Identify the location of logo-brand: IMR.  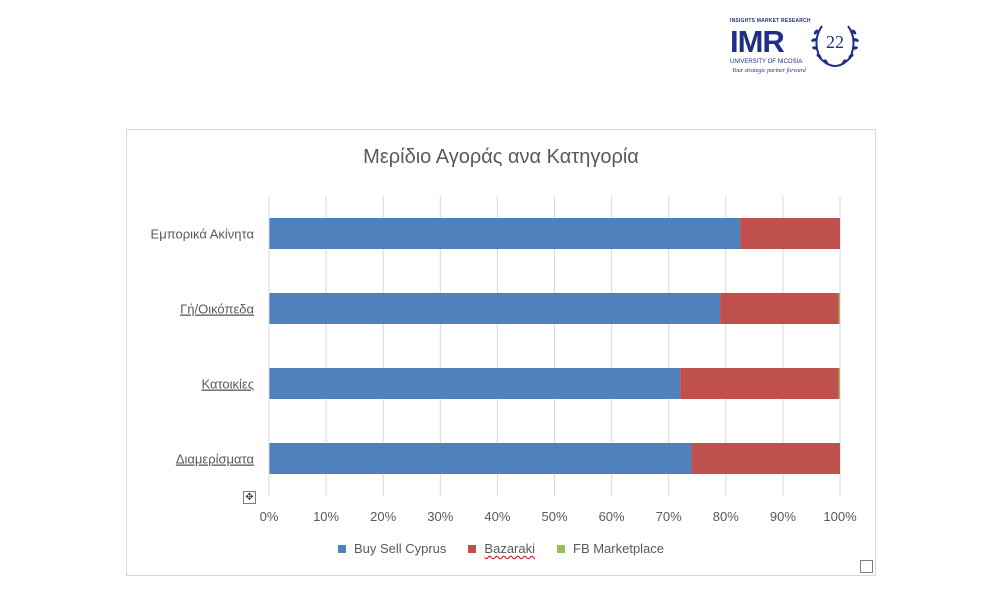
(757, 41).